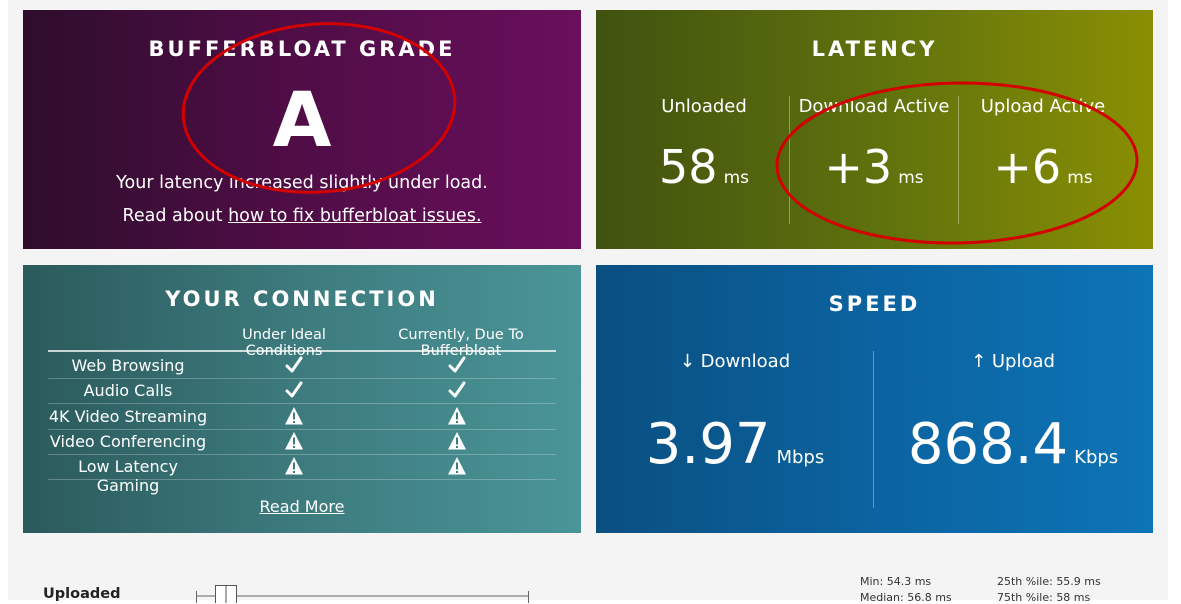  I want to click on connection-row: Video Conferencing, so click(302, 442).